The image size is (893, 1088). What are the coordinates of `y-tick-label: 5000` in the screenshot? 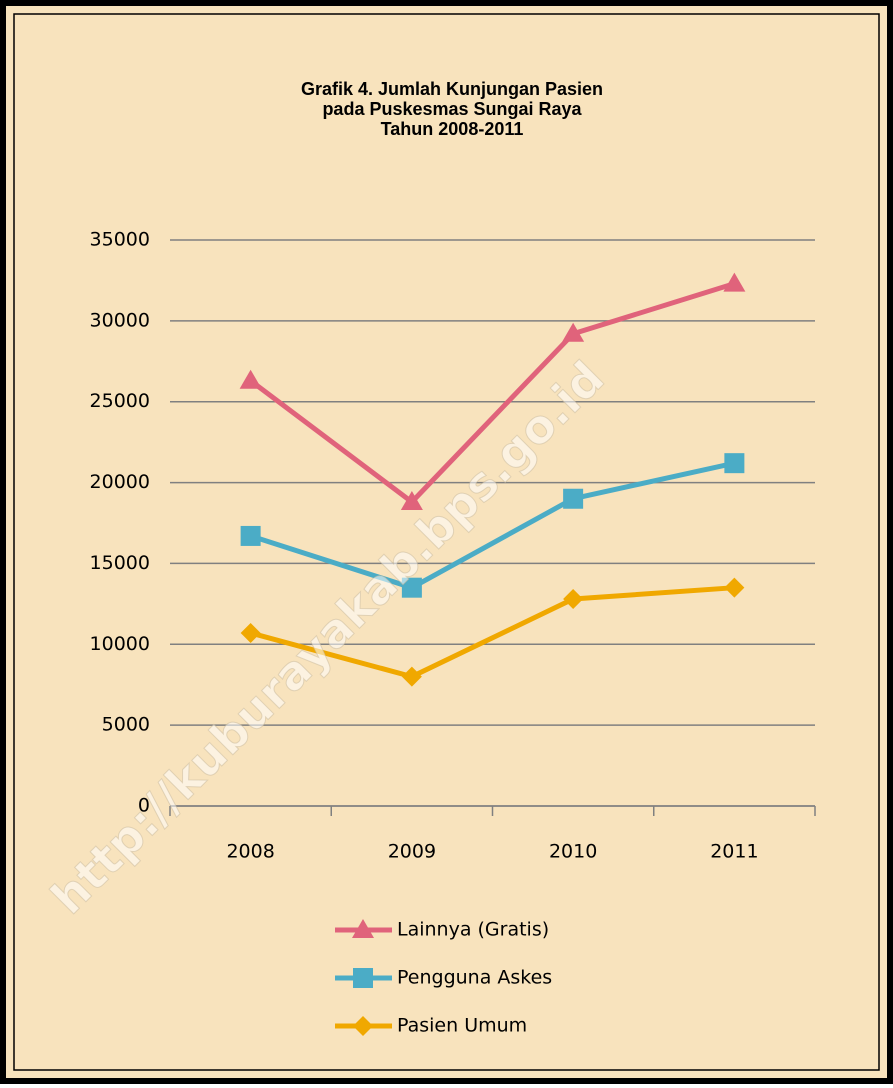 It's located at (126, 725).